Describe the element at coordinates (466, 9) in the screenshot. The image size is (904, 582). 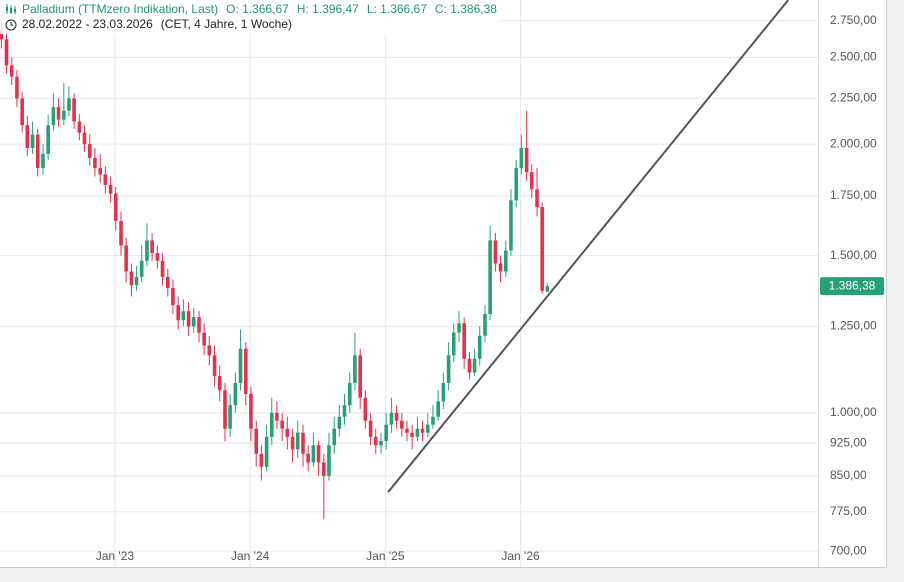
I see `ohlc-label: C: 1.386,38` at that location.